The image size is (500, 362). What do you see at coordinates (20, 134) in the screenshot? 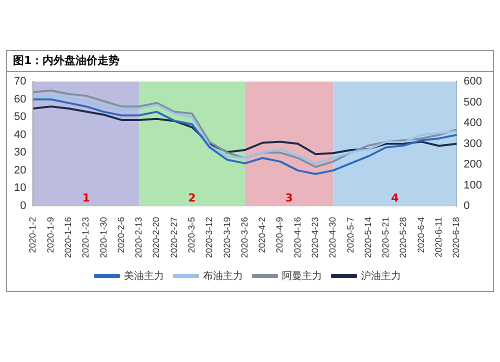
I see `y-tick-label: 40` at bounding box center [20, 134].